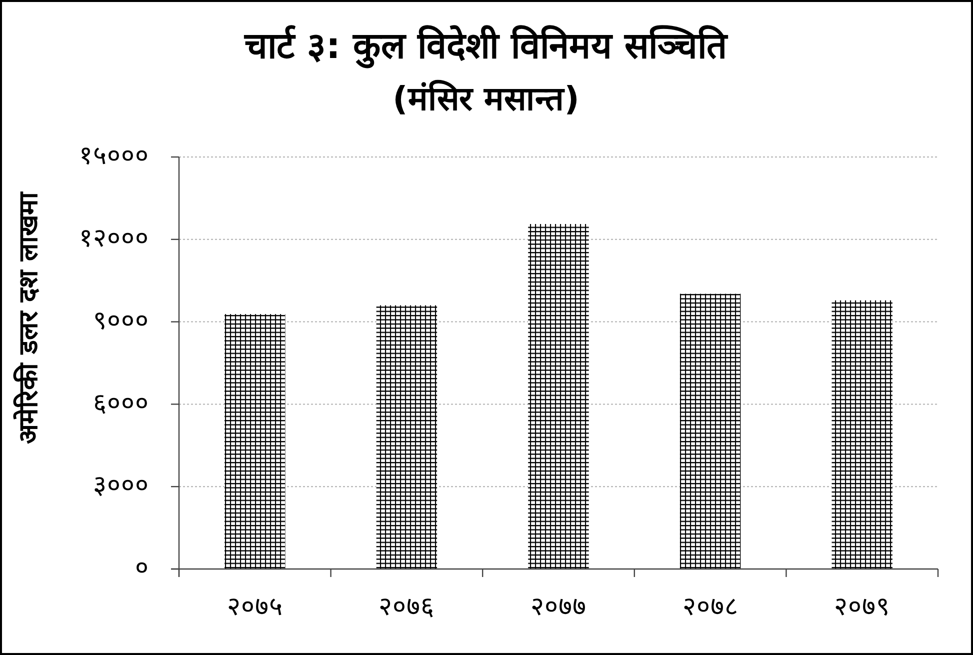 The image size is (973, 655). Describe the element at coordinates (114, 239) in the screenshot. I see `y-tick-label: १२०००` at that location.